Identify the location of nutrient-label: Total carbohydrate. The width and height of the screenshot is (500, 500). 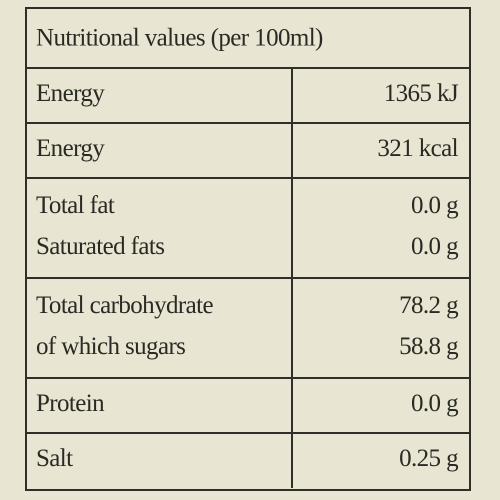
(124, 305).